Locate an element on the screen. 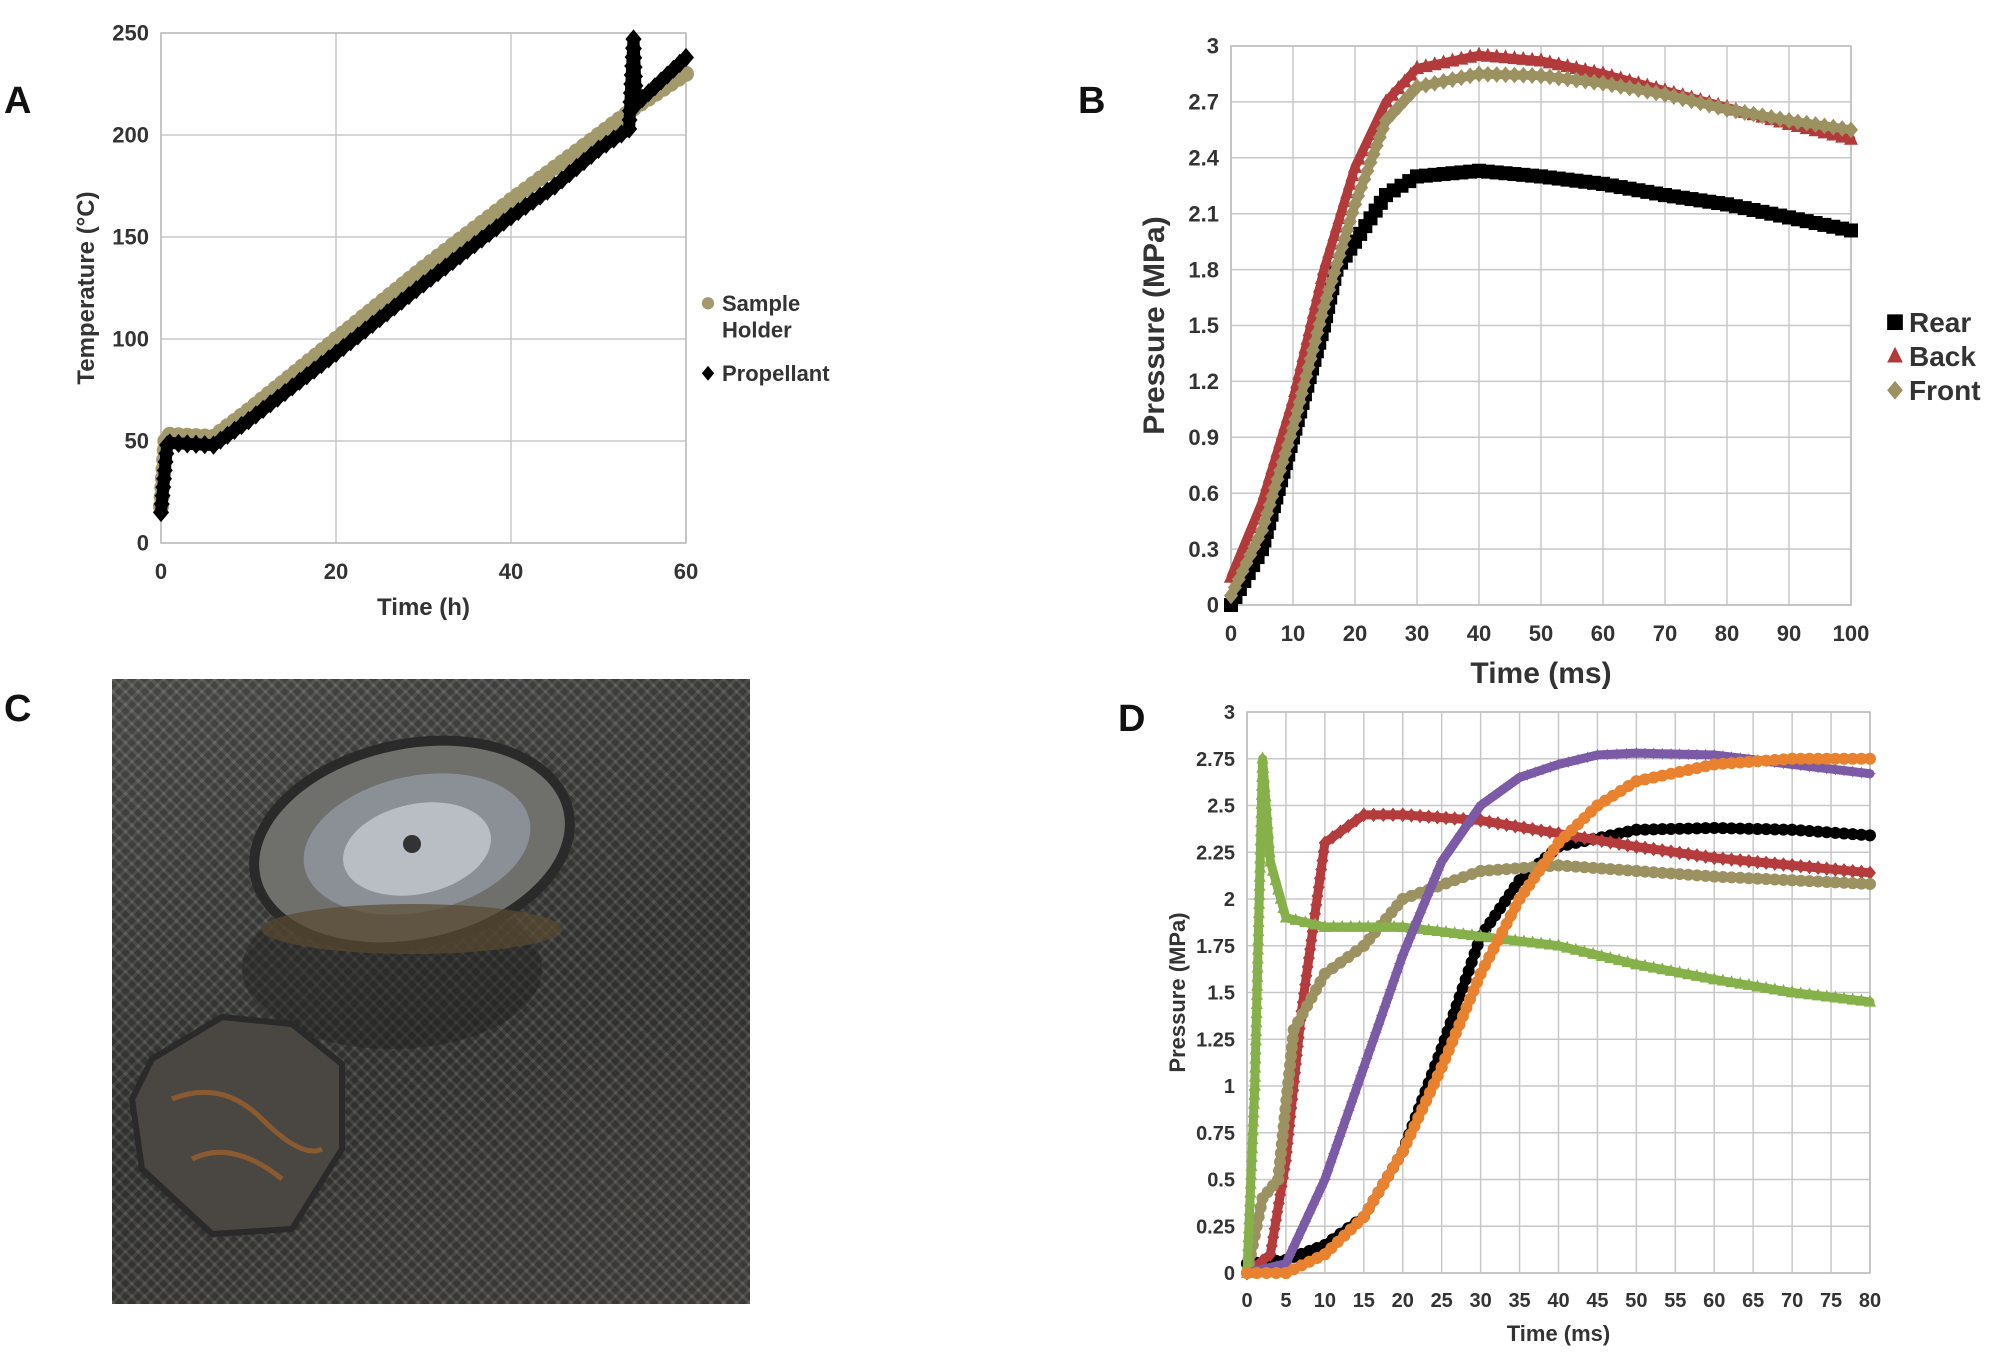 The height and width of the screenshot is (1363, 2000). y-tick-label: 2.1 is located at coordinates (1203, 213).